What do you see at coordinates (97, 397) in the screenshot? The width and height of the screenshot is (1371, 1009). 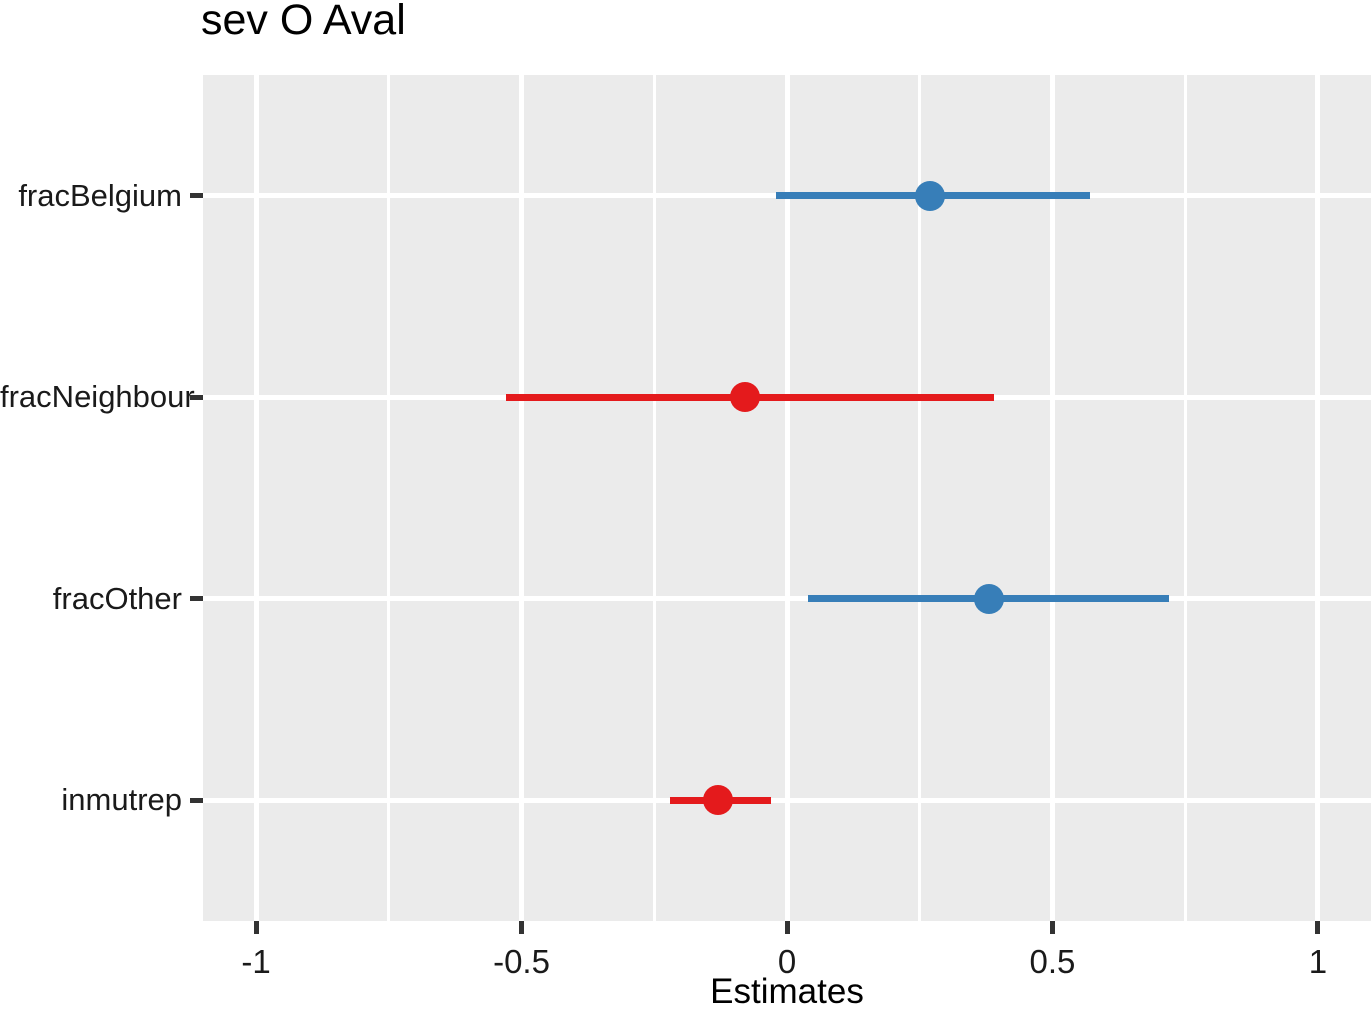 I see `y-axis-label: fracNeighbour` at bounding box center [97, 397].